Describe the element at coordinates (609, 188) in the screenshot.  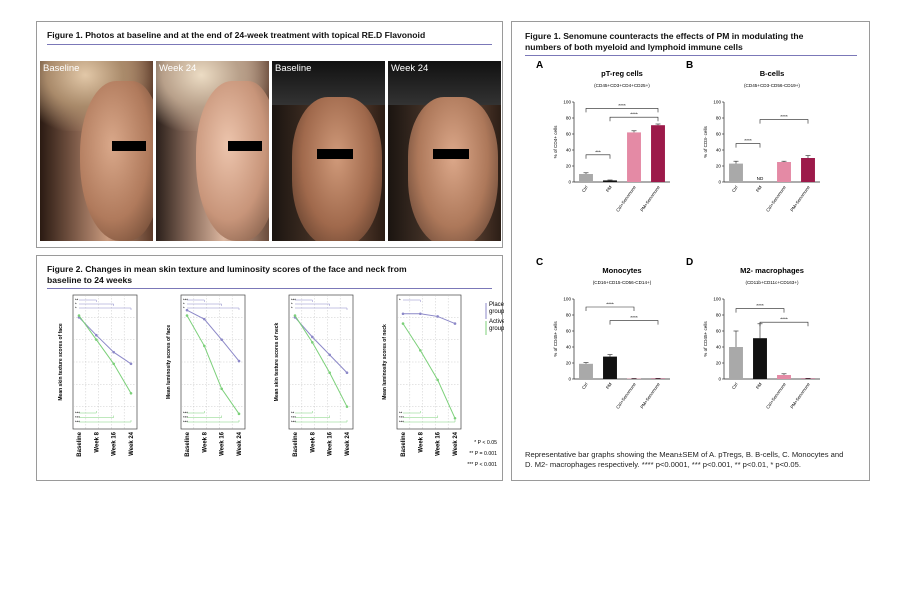
I see `bar-xtick-label-A-1: PM` at that location.